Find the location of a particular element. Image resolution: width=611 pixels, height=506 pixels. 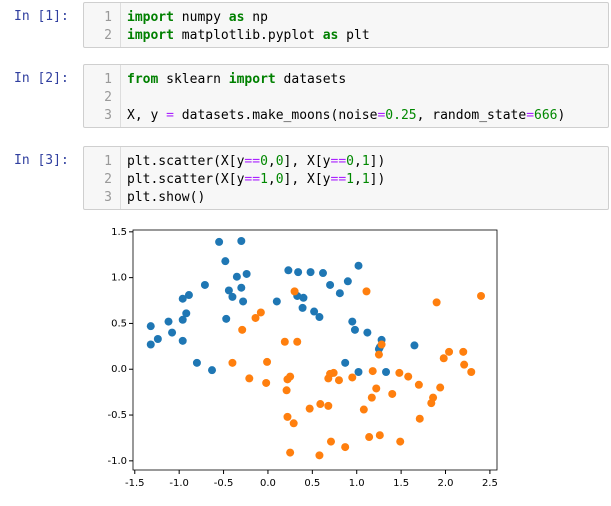

prompt: In [3]: is located at coordinates (41, 160).